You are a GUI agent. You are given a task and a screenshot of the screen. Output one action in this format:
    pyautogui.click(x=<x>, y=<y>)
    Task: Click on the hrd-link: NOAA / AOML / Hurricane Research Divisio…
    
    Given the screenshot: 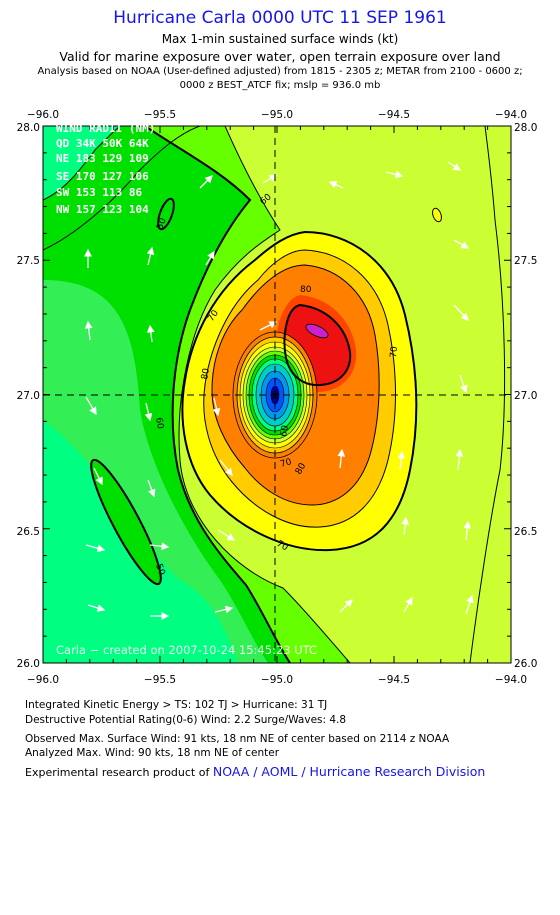 What is the action you would take?
    pyautogui.click(x=349, y=771)
    